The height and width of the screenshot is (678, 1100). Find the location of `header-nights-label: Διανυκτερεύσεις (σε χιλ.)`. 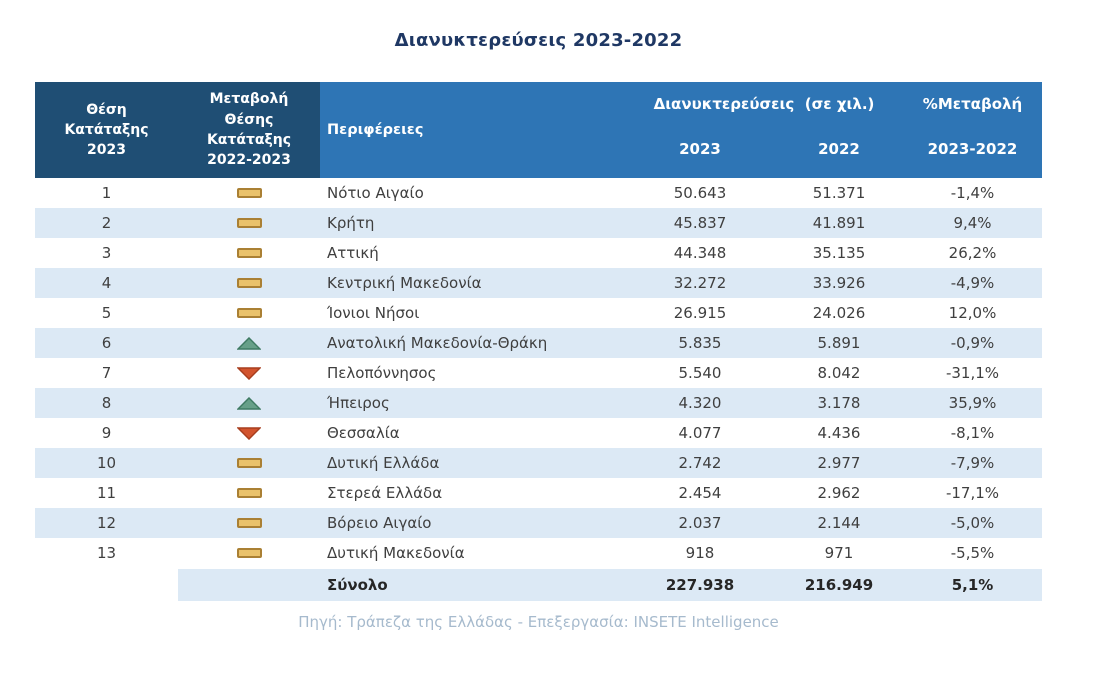

header-nights-label: Διανυκτερεύσεις (σε χιλ.) is located at coordinates (764, 104).